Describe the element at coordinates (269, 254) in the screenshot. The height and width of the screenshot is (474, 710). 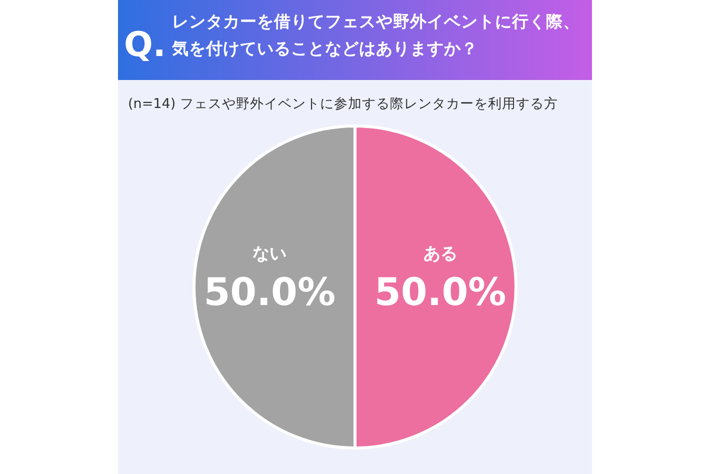
I see `slice-label: ない` at that location.